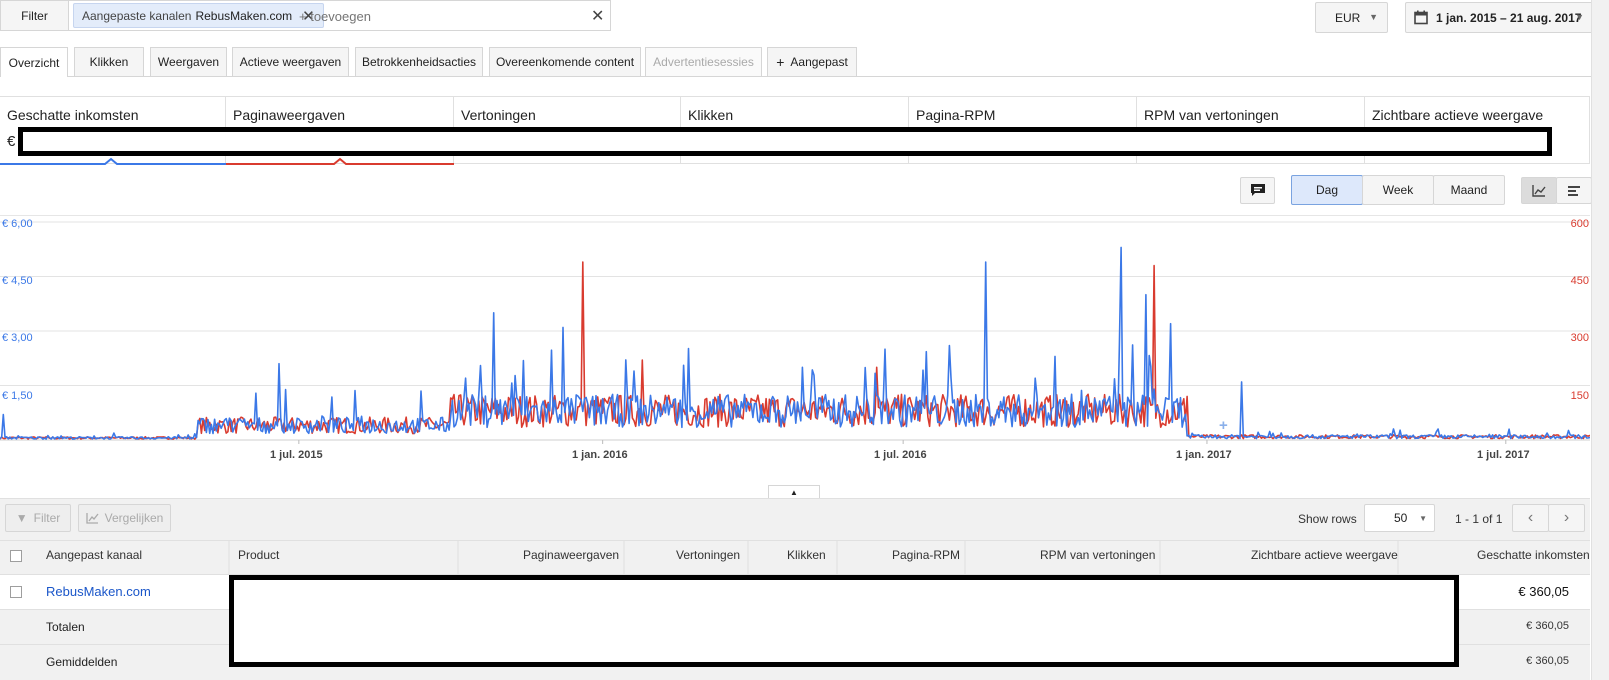  Describe the element at coordinates (296, 455) in the screenshot. I see `x-tick-label: 1 jul. 2015` at that location.